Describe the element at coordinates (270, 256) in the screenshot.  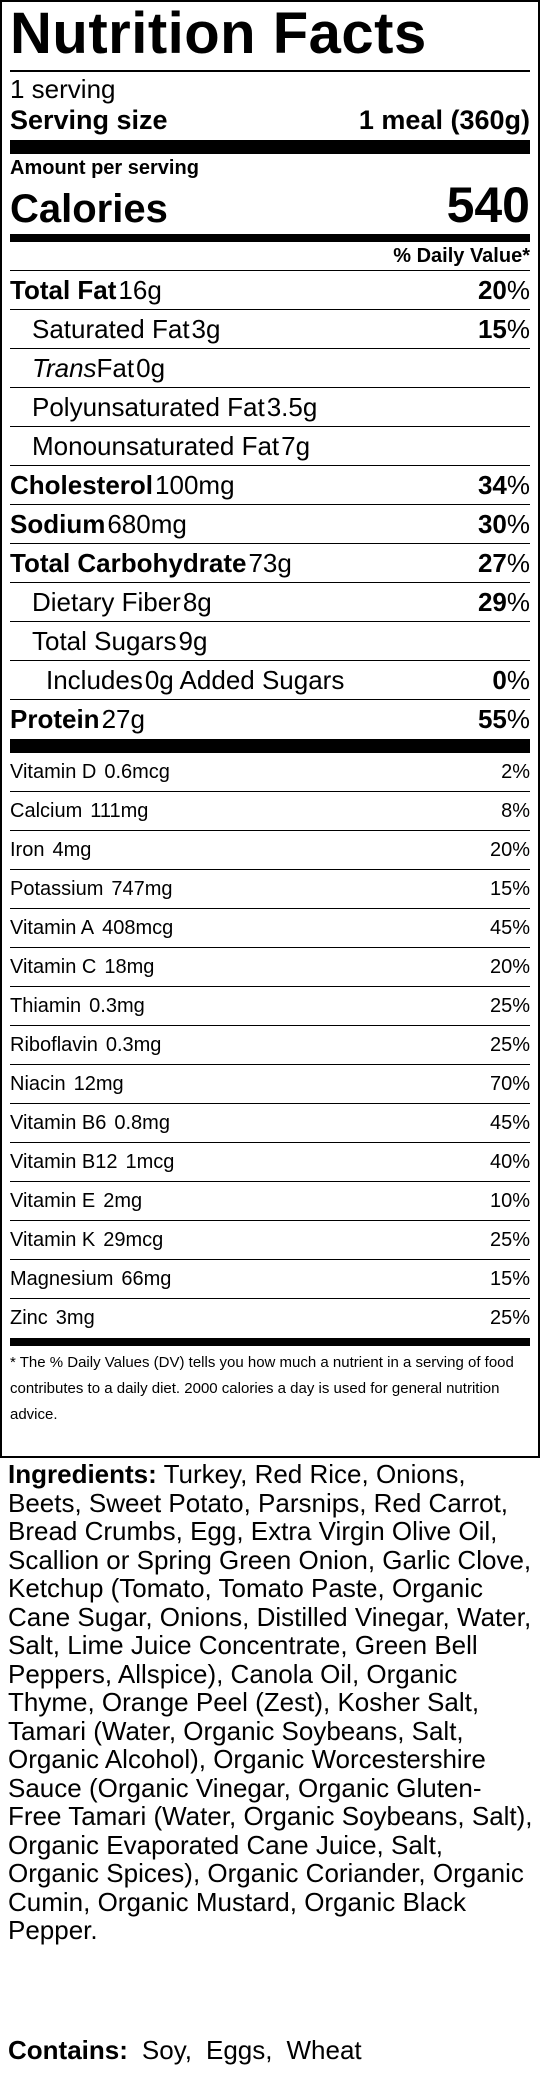
I see `daily-value-header: % Daily Value*` at that location.